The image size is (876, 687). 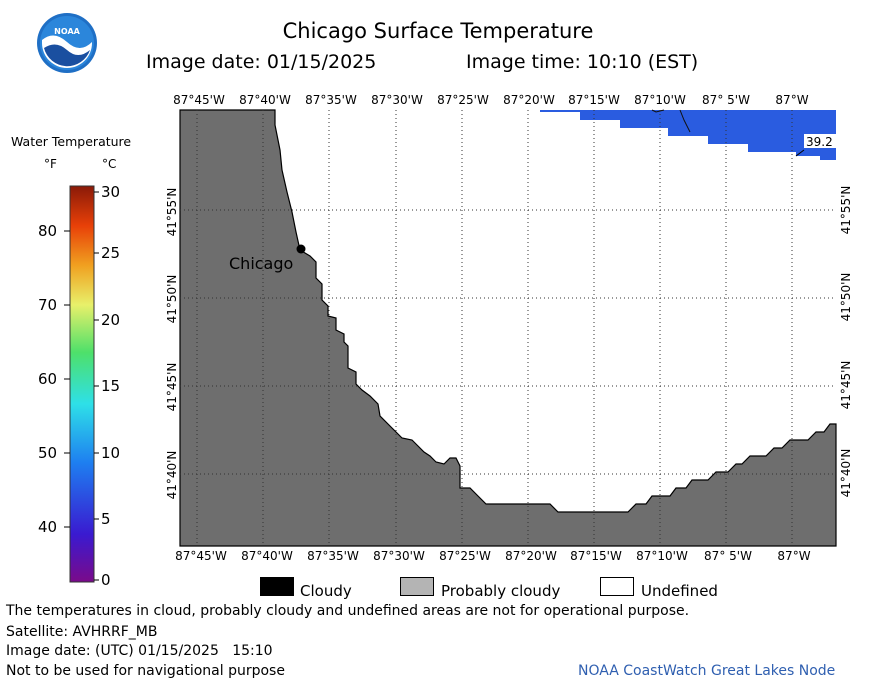 What do you see at coordinates (662, 556) in the screenshot?
I see `lon-label-bottom: 87°10'W` at bounding box center [662, 556].